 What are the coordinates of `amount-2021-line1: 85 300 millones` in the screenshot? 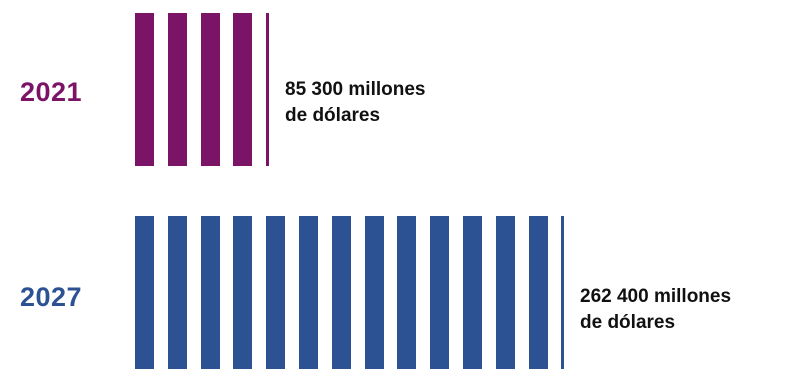 It's located at (355, 89).